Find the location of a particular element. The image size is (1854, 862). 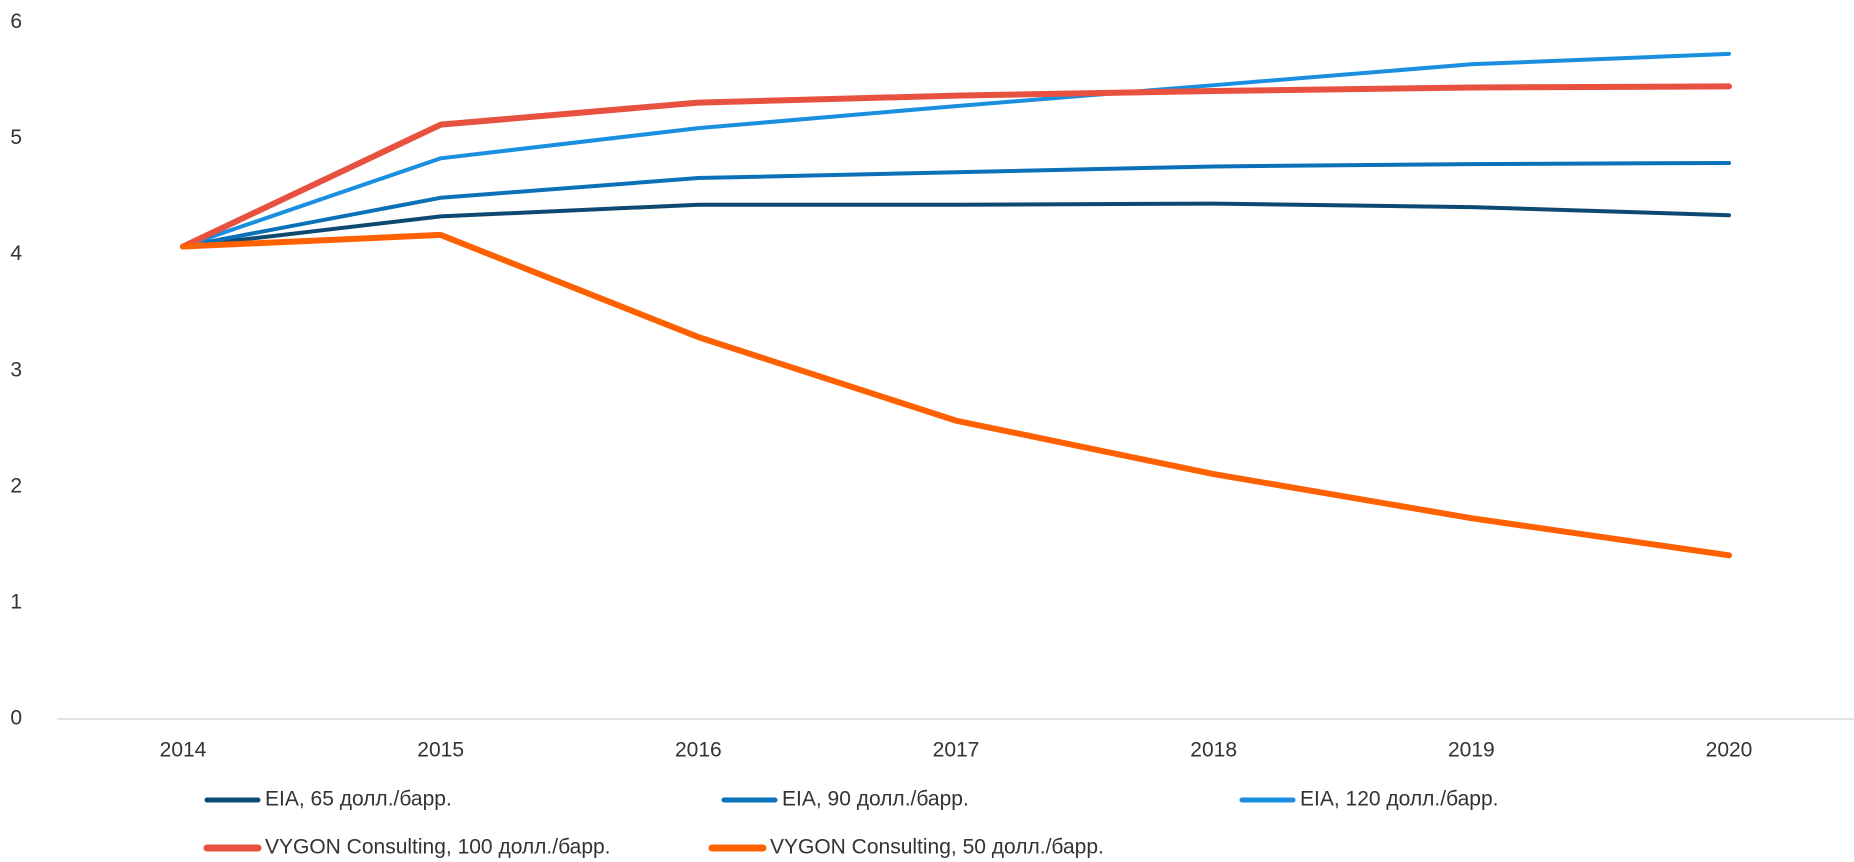

x-tick-label: 2017 is located at coordinates (956, 750).